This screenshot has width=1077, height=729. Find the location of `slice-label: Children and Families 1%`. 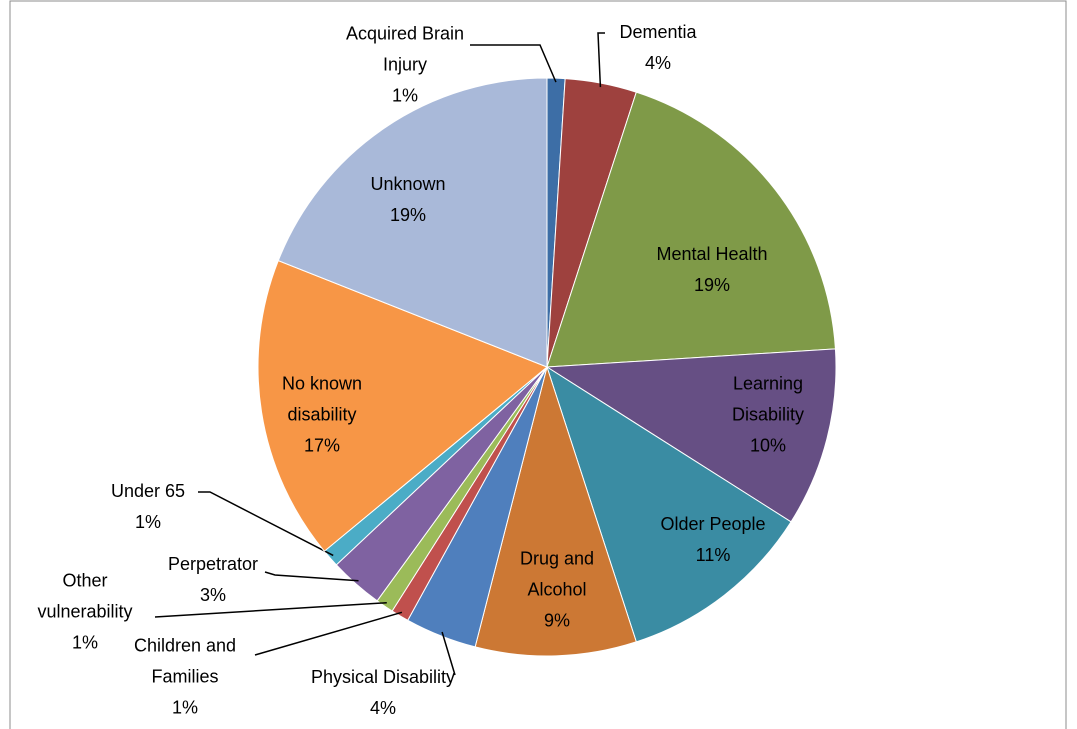

slice-label: Children and Families 1% is located at coordinates (185, 677).